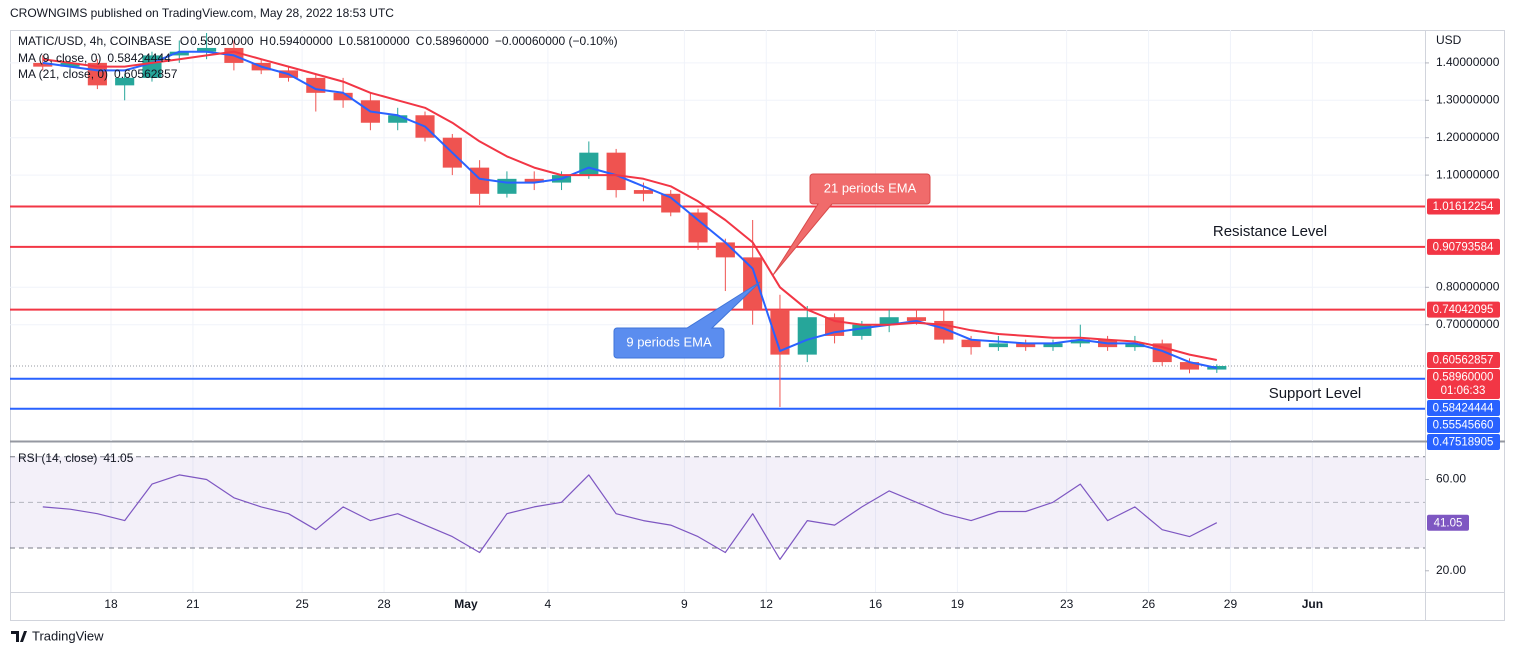 The height and width of the screenshot is (655, 1514). Describe the element at coordinates (767, 604) in the screenshot. I see `x-tick-label: 12` at that location.